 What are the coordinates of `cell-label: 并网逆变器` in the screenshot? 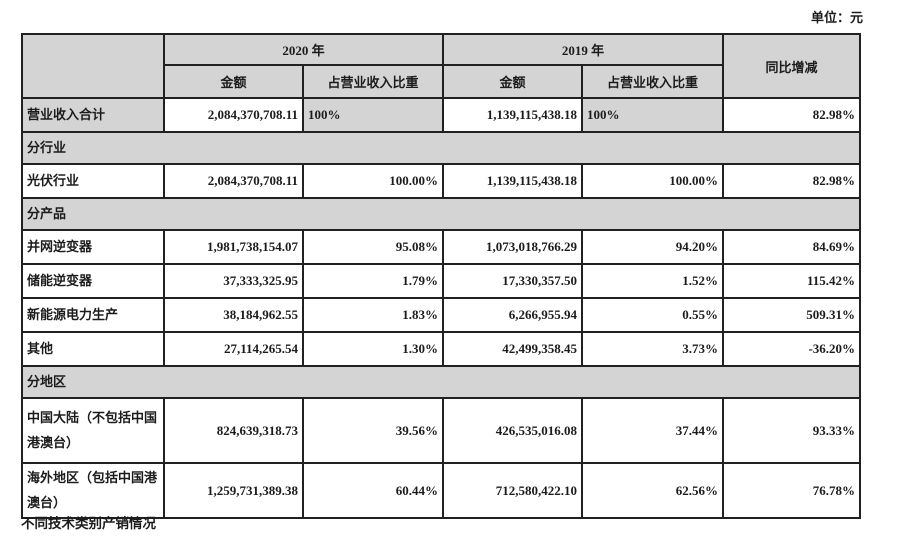 It's located at (93, 247).